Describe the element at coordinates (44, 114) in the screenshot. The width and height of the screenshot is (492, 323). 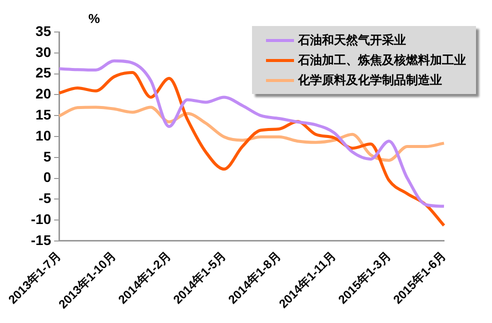
I see `y-tick-label: 15` at that location.